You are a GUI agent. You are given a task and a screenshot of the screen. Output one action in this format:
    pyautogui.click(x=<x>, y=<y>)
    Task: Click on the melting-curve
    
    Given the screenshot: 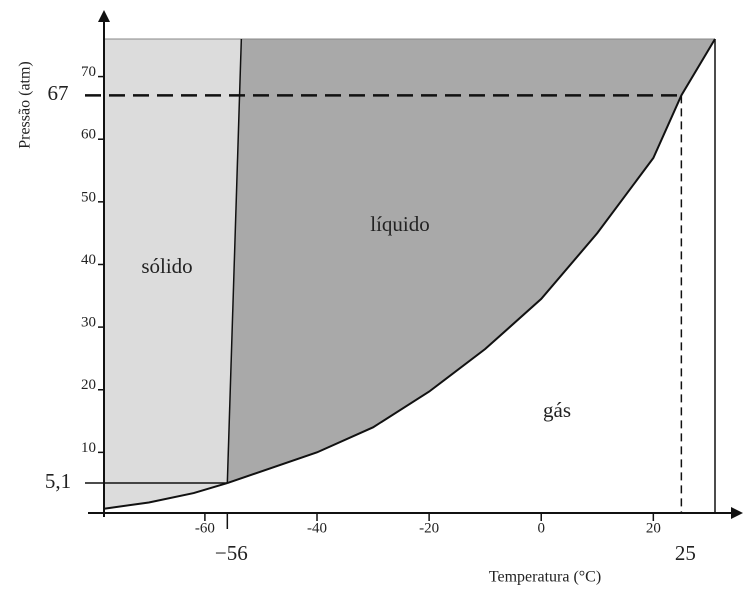 What is the action you would take?
    pyautogui.click(x=234, y=261)
    